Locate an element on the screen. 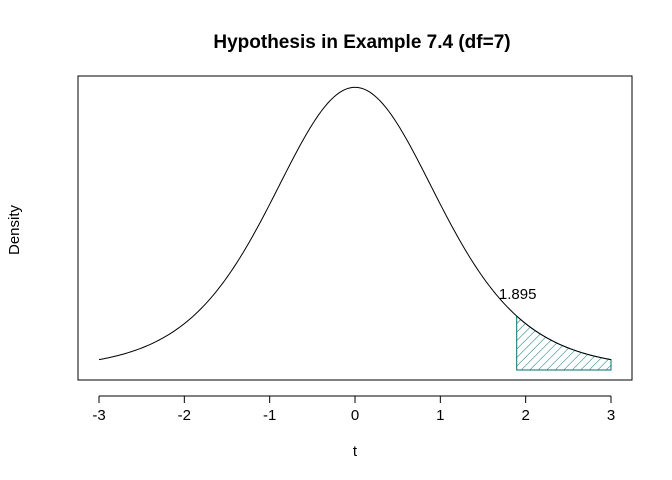 The height and width of the screenshot is (480, 672). x-tick-label: 3 is located at coordinates (611, 415).